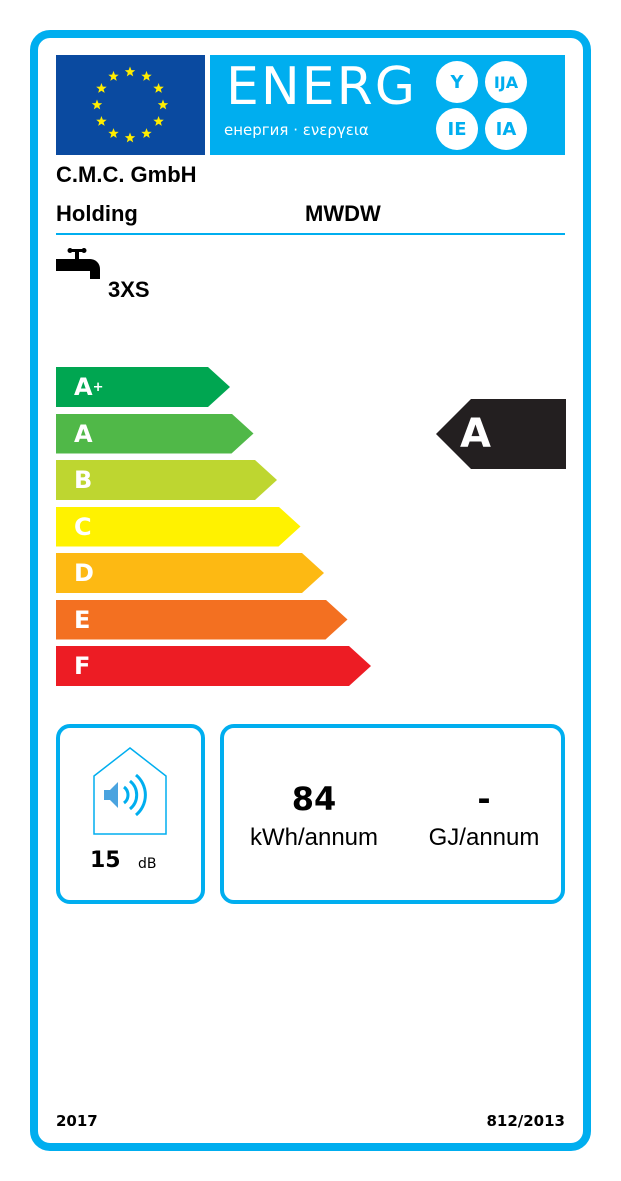 This screenshot has width=621, height=1181. What do you see at coordinates (314, 837) in the screenshot?
I see `electric-consumption-unit: kWh/annum` at bounding box center [314, 837].